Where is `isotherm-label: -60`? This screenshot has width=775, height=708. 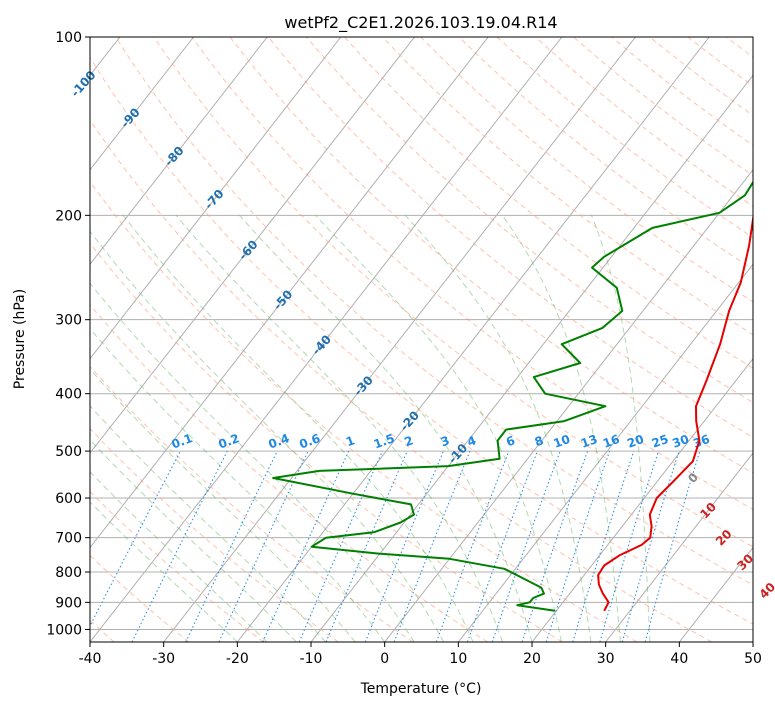
isotherm-label: -60 is located at coordinates (248, 249).